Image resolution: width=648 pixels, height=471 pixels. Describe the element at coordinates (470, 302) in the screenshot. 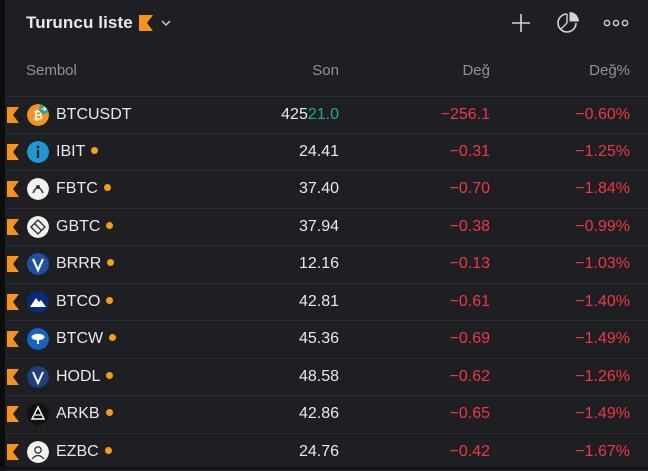

I see `change-value: −0.61` at that location.